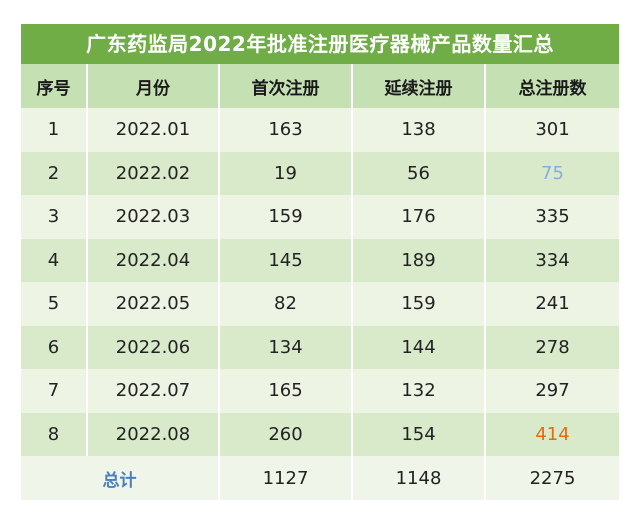  I want to click on cell-no: 4, so click(54, 260).